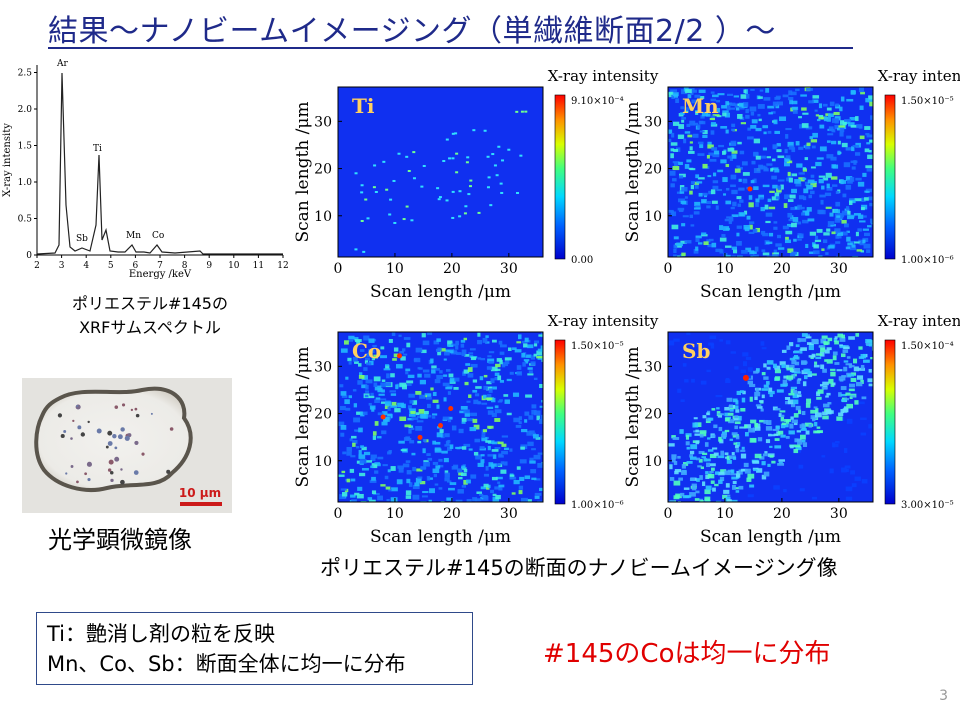  I want to click on spectrum-ylabel: X-ray intensity, so click(7, 160).